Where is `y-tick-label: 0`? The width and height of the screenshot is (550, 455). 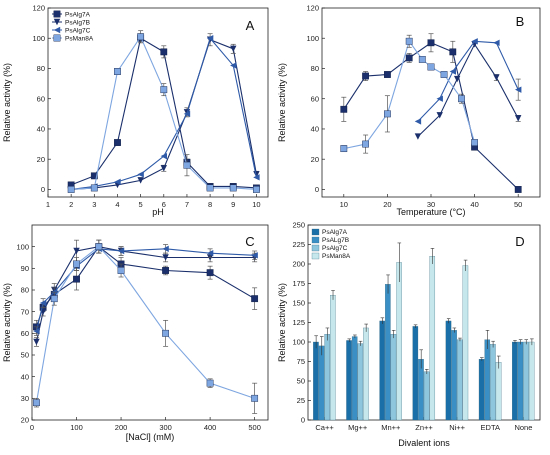 y-tick-label: 0 is located at coordinates (317, 189).